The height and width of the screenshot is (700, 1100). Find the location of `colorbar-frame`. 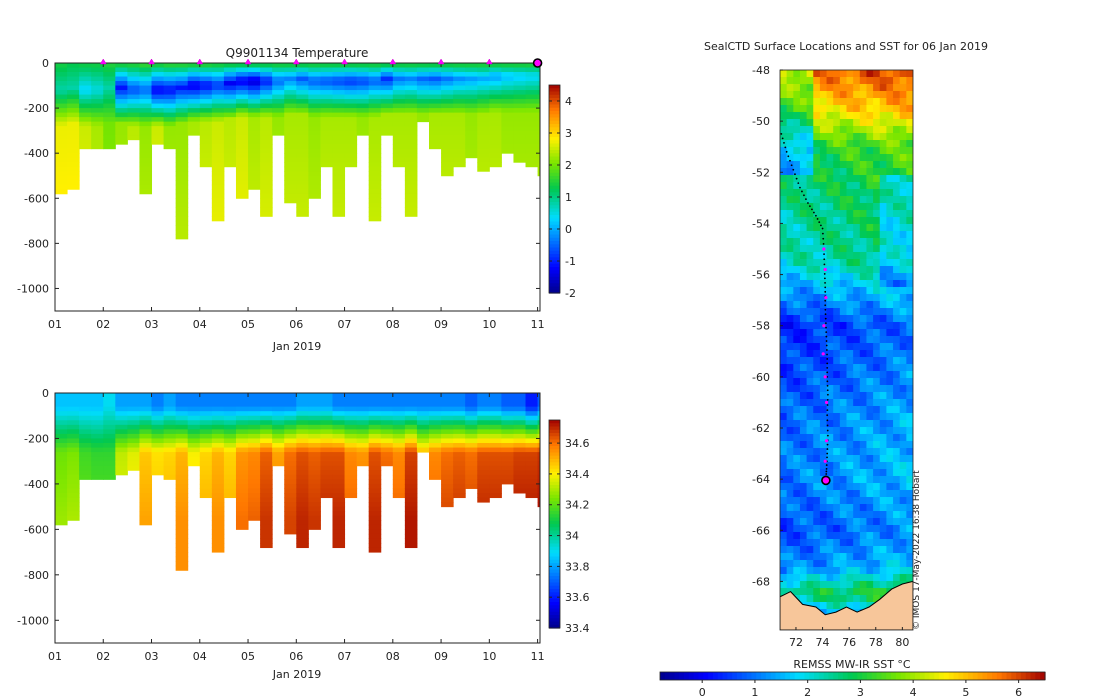

colorbar-frame is located at coordinates (554, 189).